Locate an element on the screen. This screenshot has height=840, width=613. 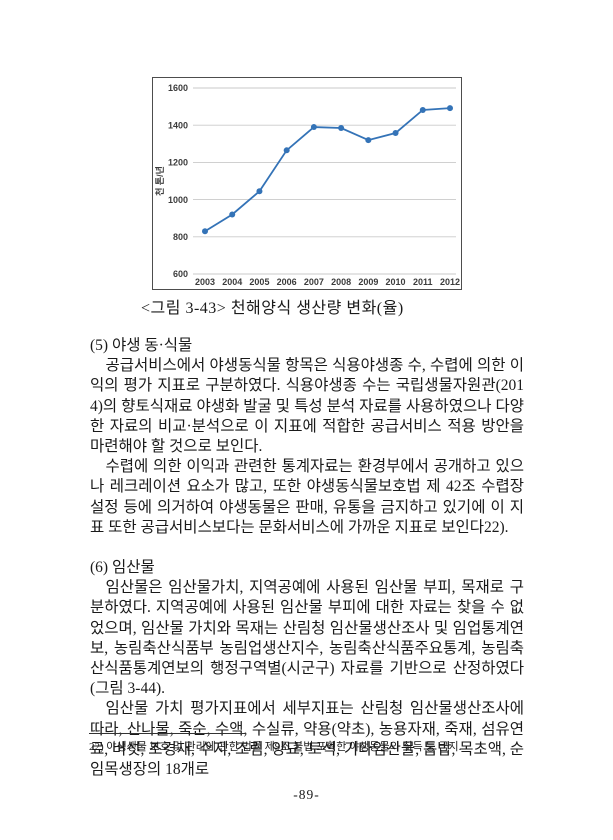
svg-text: 2008 is located at coordinates (341, 282).